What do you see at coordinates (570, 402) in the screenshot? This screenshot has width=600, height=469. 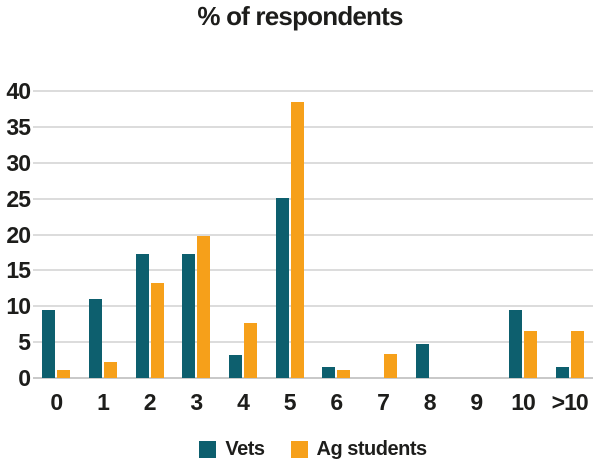 I see `x-tick-label-10: >10` at bounding box center [570, 402].